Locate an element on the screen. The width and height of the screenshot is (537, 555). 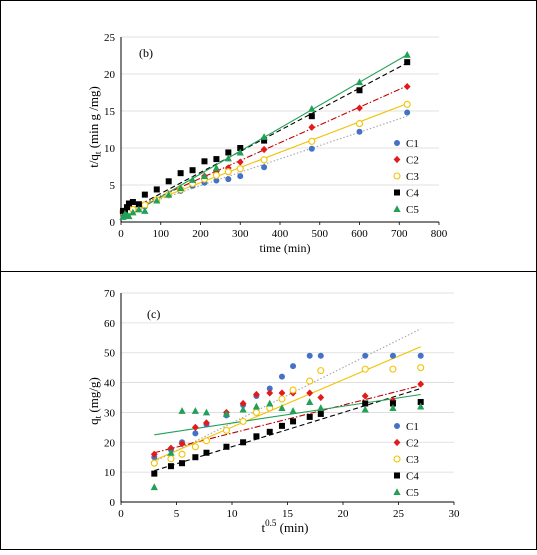
y-tick-label: 5 is located at coordinates (113, 186).